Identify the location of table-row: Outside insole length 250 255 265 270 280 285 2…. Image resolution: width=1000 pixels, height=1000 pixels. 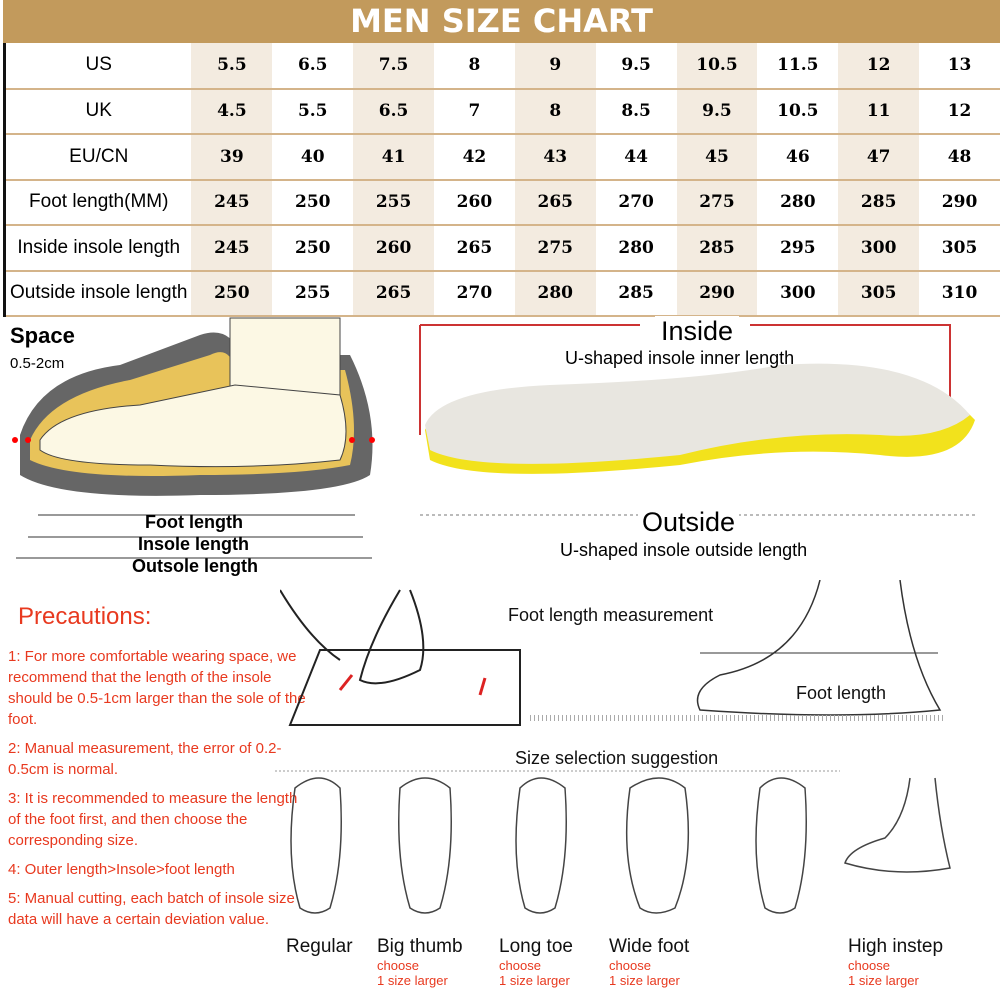
(502, 293).